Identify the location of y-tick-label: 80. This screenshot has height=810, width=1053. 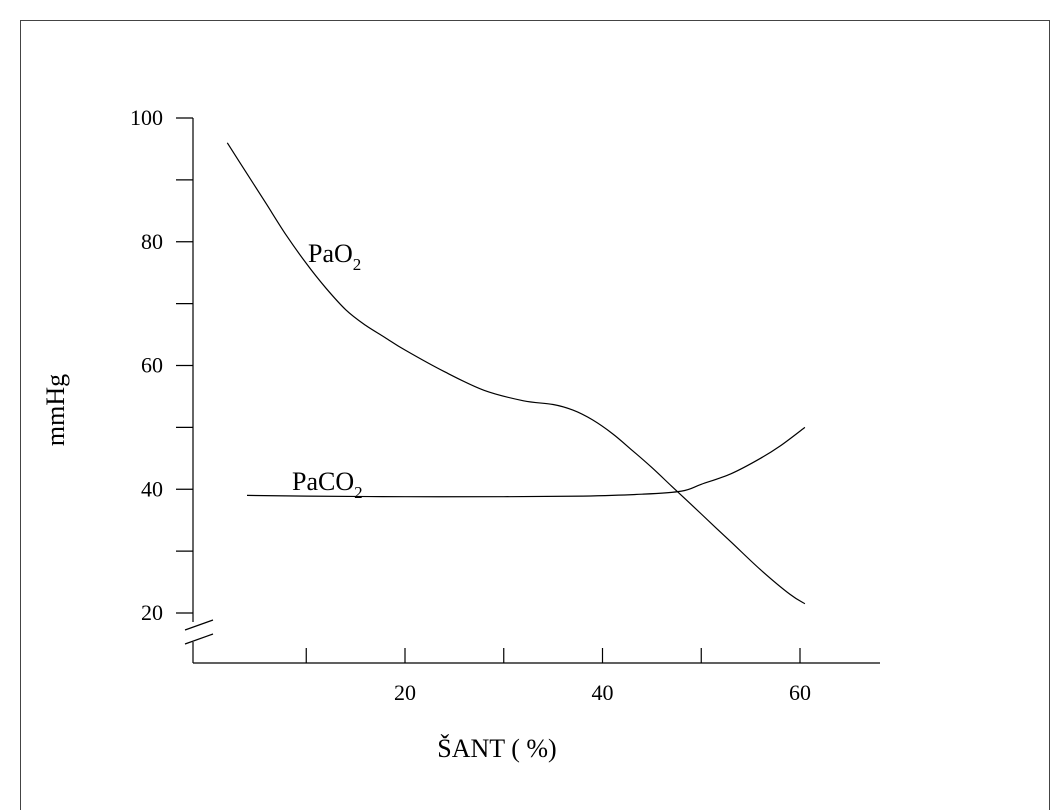
(152, 241).